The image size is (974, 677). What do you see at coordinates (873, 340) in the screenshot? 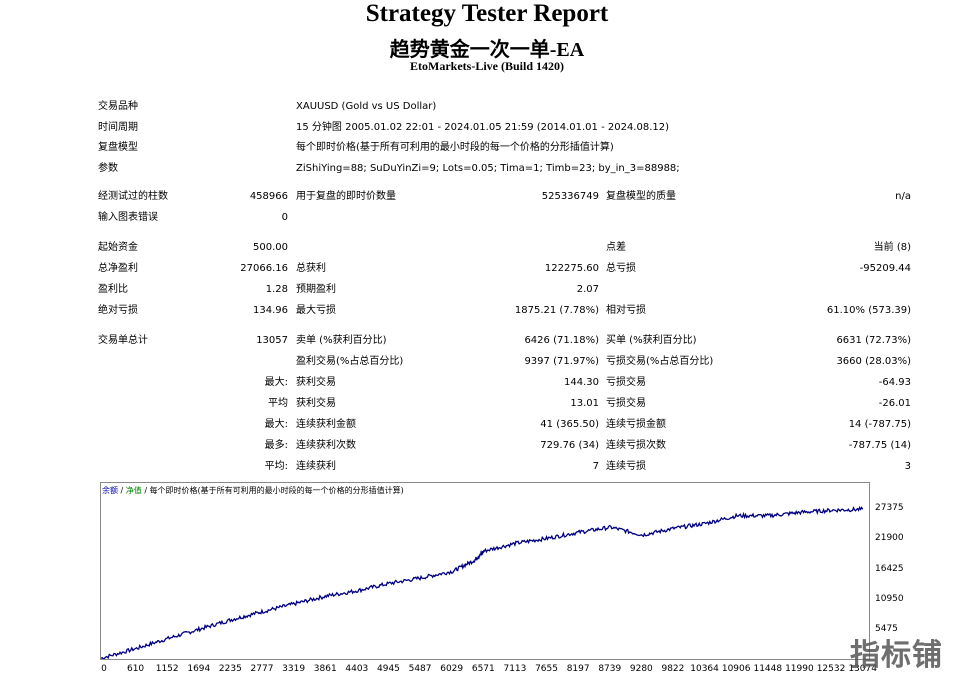
I see `long-trades-value: 6631 (72.73%)` at bounding box center [873, 340].